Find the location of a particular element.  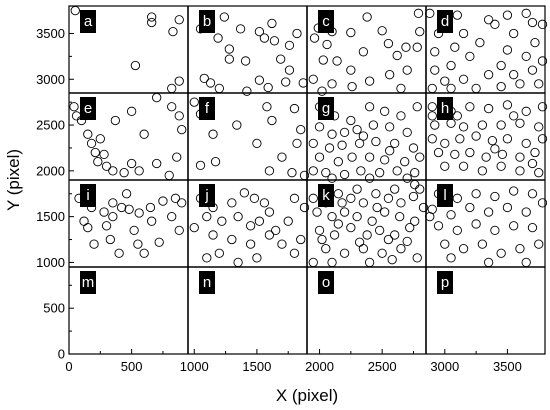

y-axis-title: Y (pixel) is located at coordinates (13, 180).